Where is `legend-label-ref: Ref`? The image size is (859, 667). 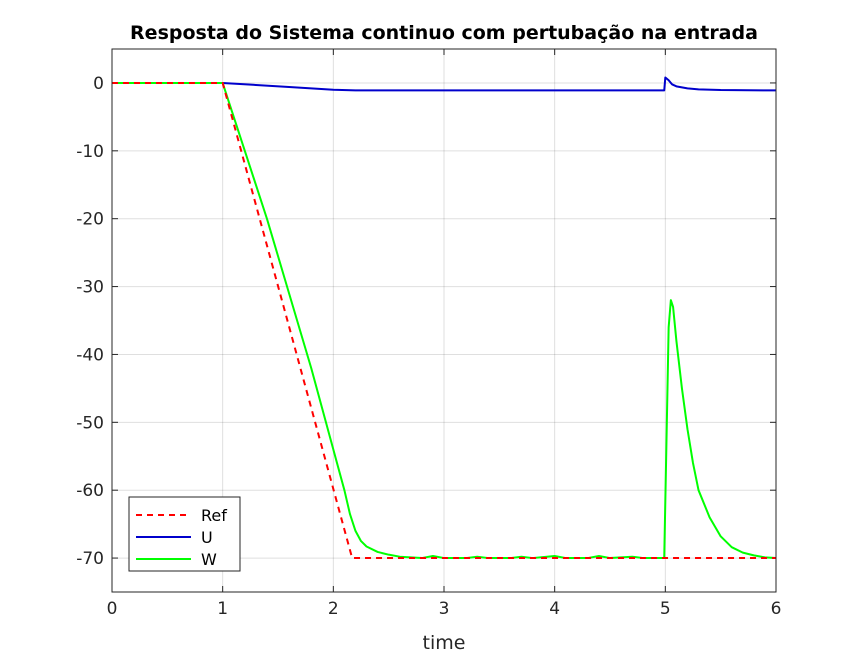
legend-label-ref: Ref is located at coordinates (214, 515).